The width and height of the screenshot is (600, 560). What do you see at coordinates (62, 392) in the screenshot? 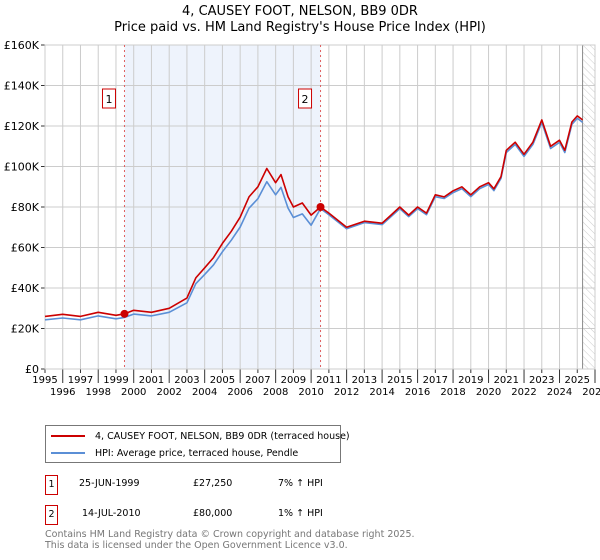
I see `x-tick-label: 1996` at bounding box center [62, 392].